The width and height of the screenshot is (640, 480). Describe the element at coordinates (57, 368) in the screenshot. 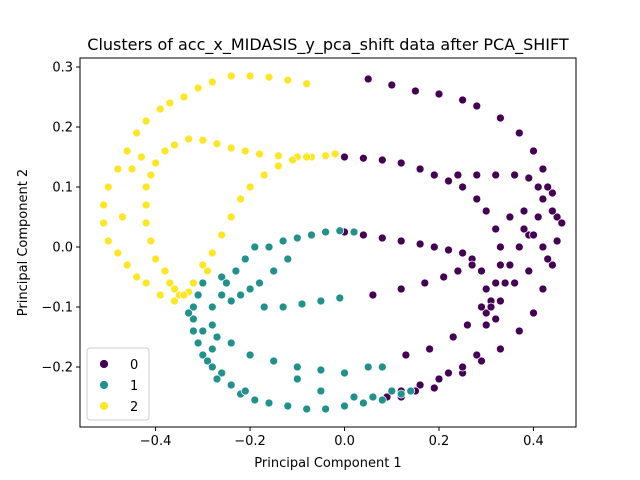

I see `y-tick-label: −0.2` at that location.